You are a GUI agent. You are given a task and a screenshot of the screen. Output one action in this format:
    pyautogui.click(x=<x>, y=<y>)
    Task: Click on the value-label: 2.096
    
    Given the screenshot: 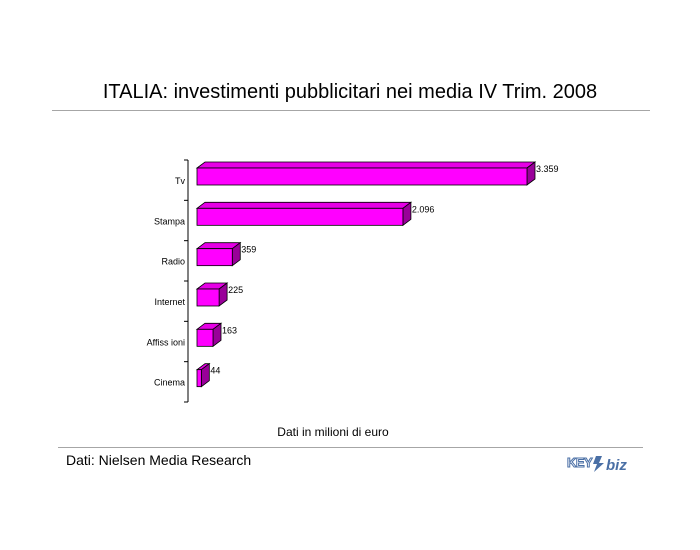 What is the action you would take?
    pyautogui.click(x=423, y=209)
    